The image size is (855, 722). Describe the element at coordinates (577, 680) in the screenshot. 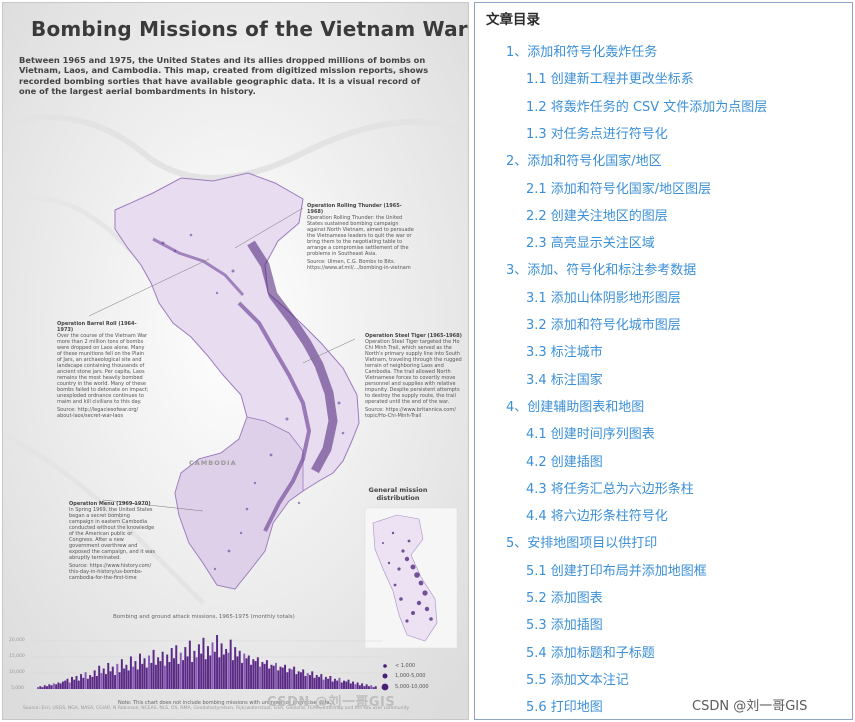

I see `toc-subsection-link: 5.5 添加文本注记` at that location.